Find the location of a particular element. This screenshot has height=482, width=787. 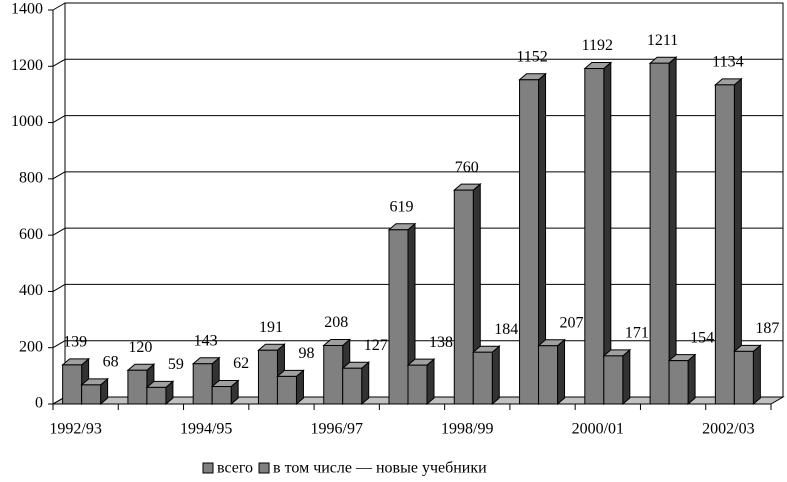

data-label: 98 is located at coordinates (306, 353).